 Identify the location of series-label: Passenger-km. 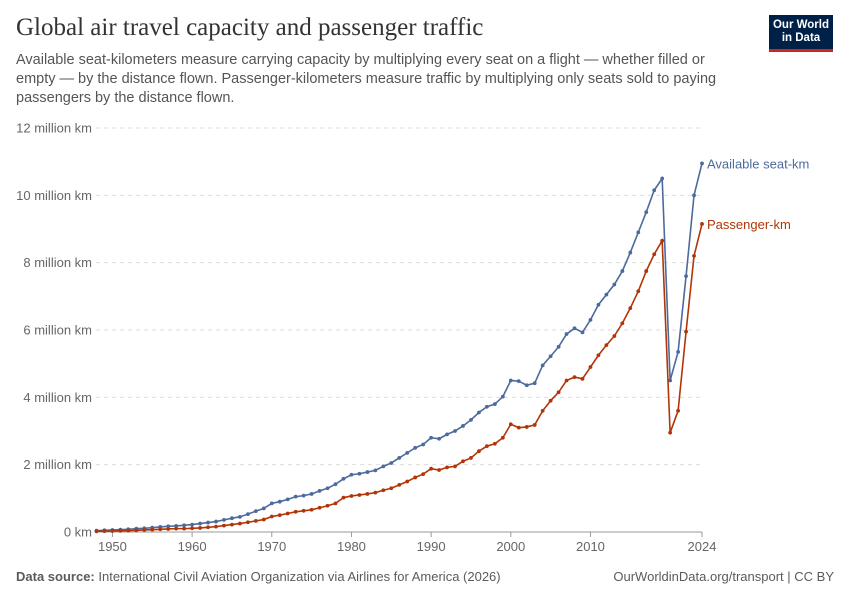
(749, 224).